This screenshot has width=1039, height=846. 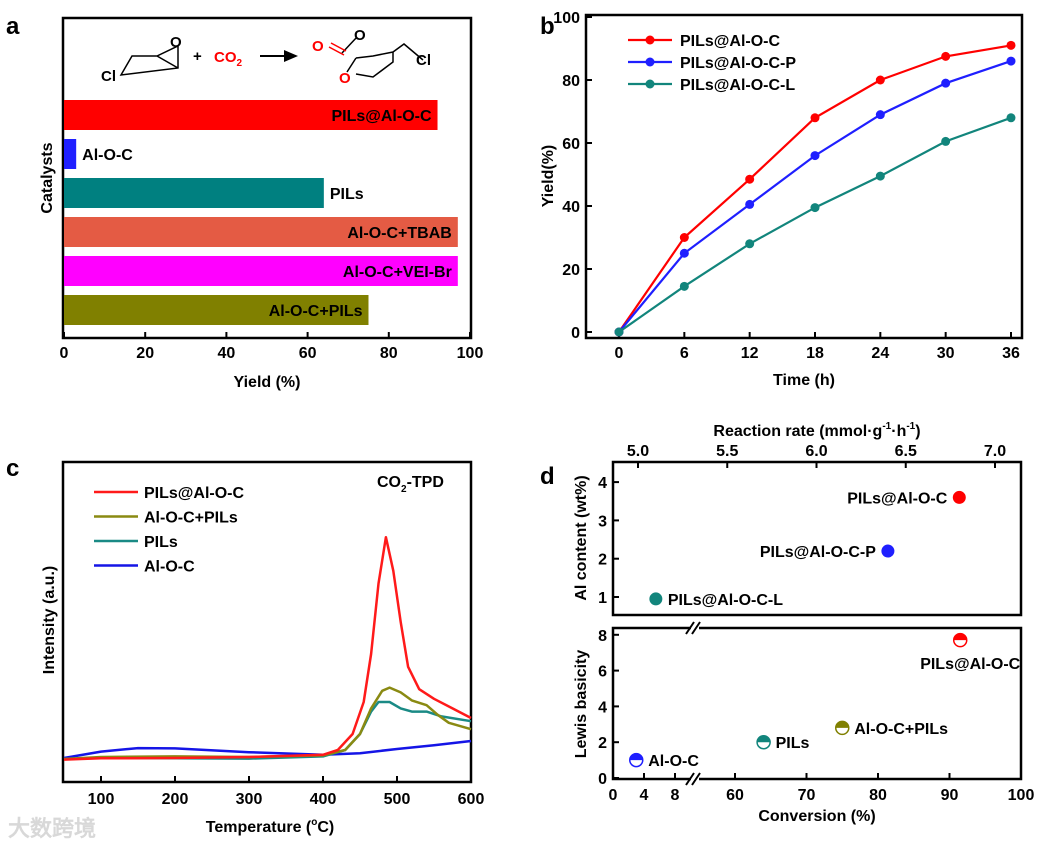 I want to click on x-tick-label: 300, so click(x=249, y=799).